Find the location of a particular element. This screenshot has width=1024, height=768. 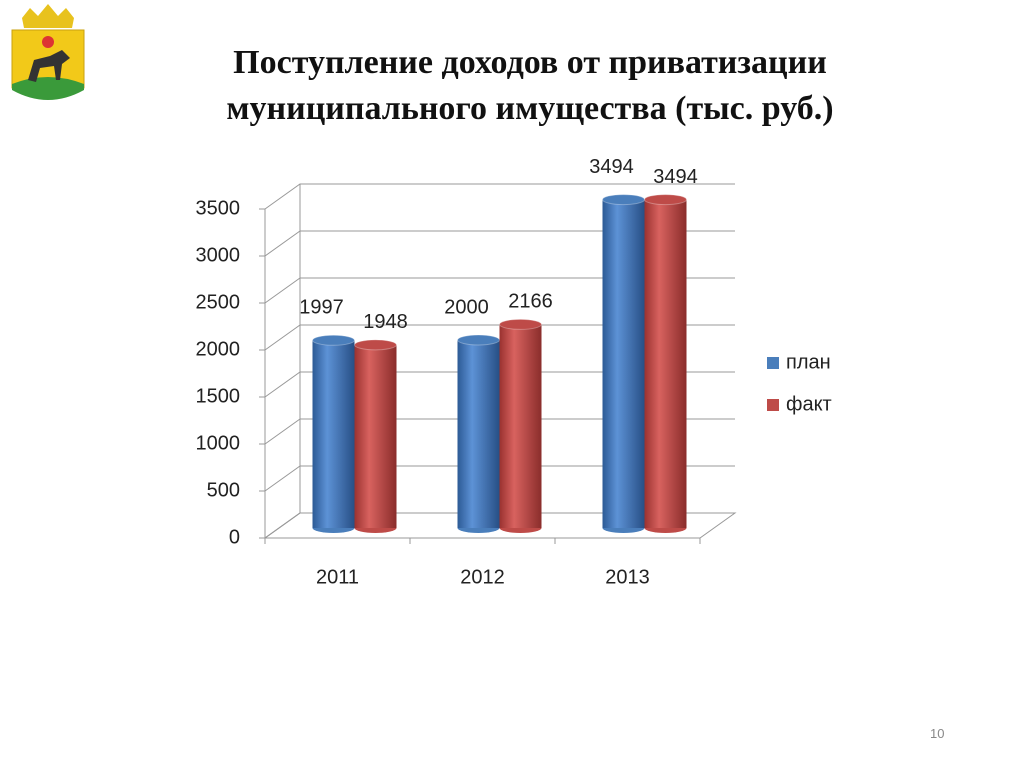

y-tick-label: 0 is located at coordinates (234, 537).